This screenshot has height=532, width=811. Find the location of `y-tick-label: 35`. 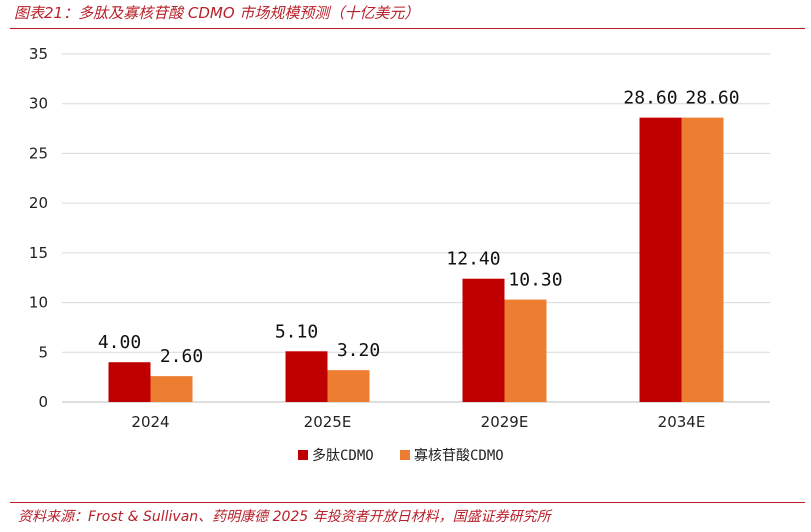

y-tick-label: 35 is located at coordinates (38, 54).